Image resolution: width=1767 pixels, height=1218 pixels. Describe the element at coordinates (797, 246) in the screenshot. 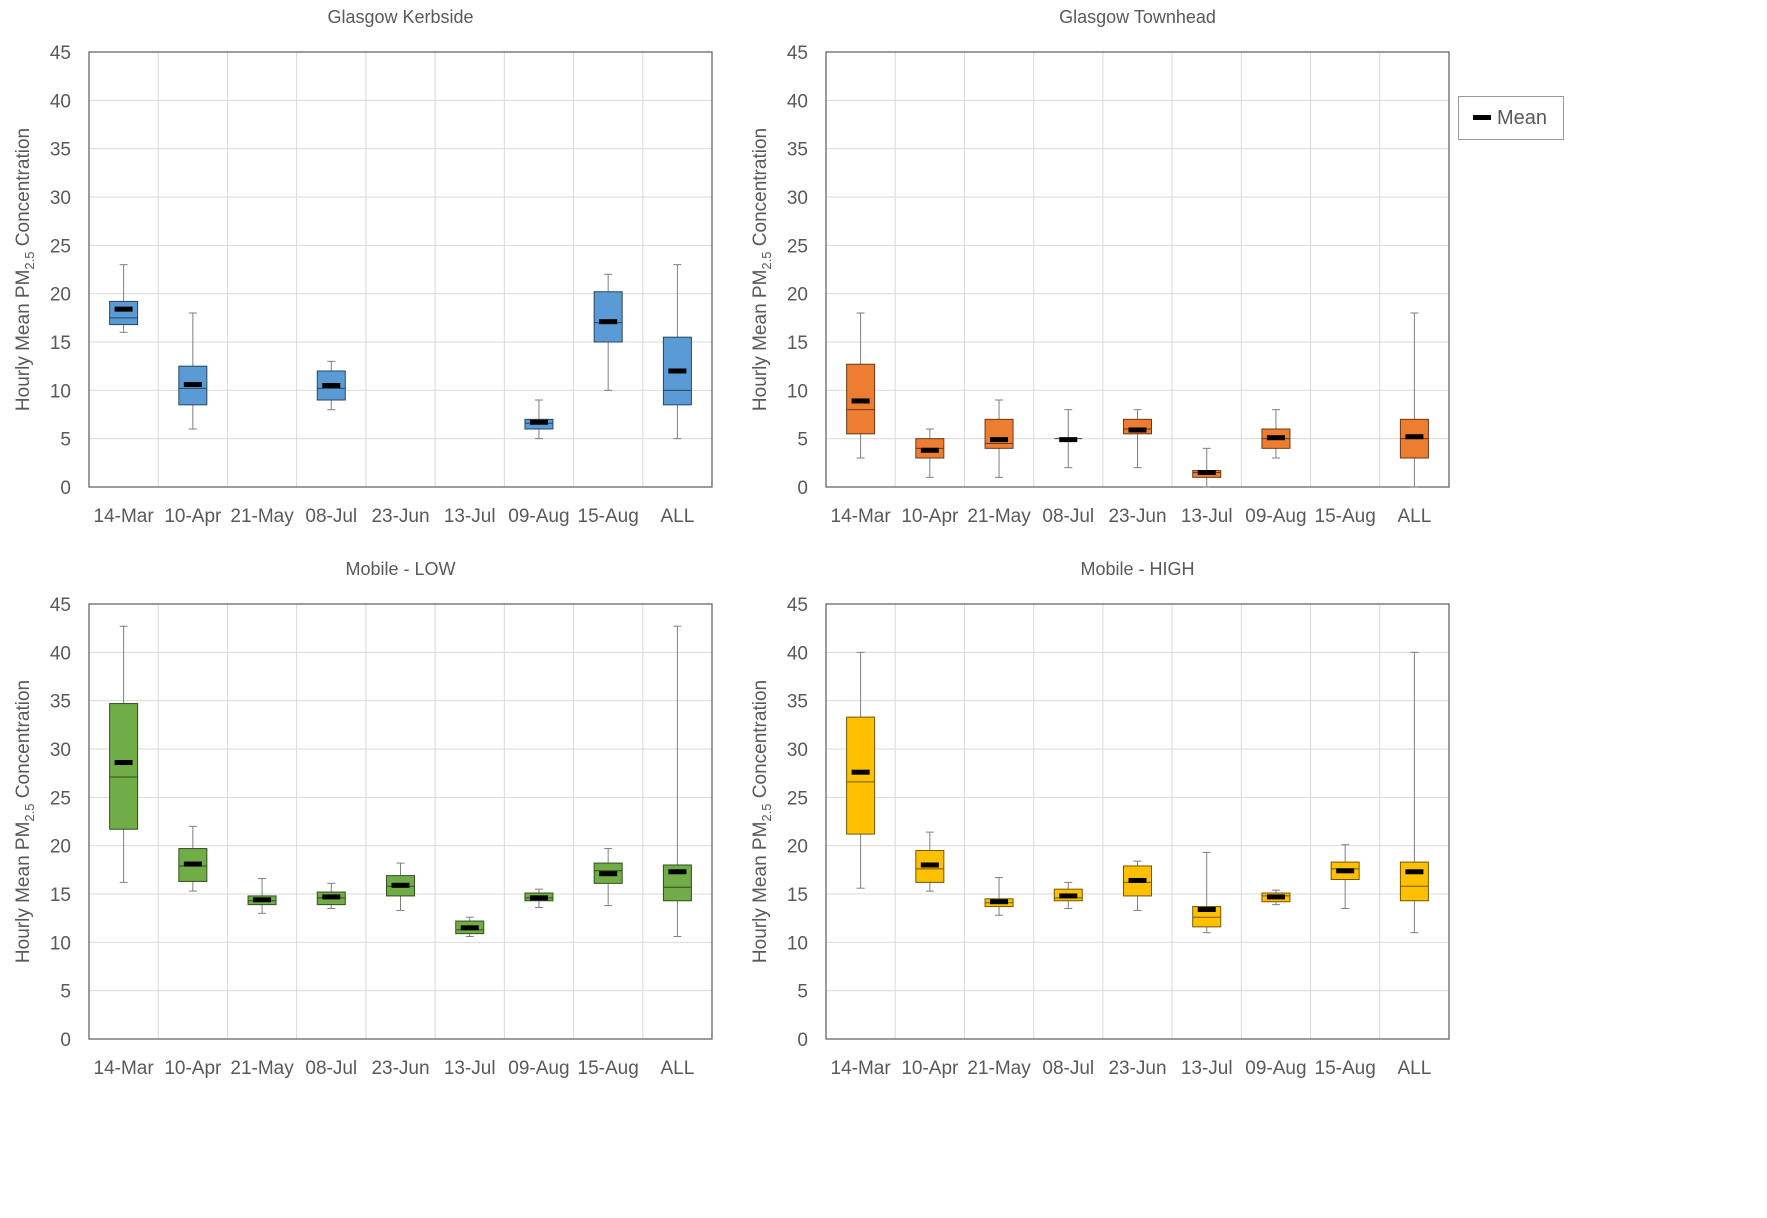

I see `y-tick-label: 25` at that location.